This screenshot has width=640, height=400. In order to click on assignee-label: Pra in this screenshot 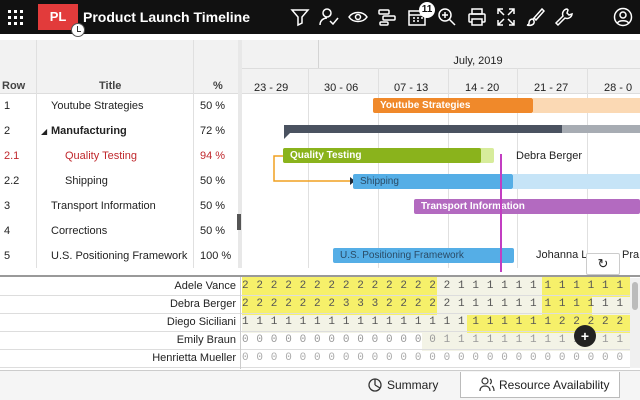, I will do `click(631, 255)`.